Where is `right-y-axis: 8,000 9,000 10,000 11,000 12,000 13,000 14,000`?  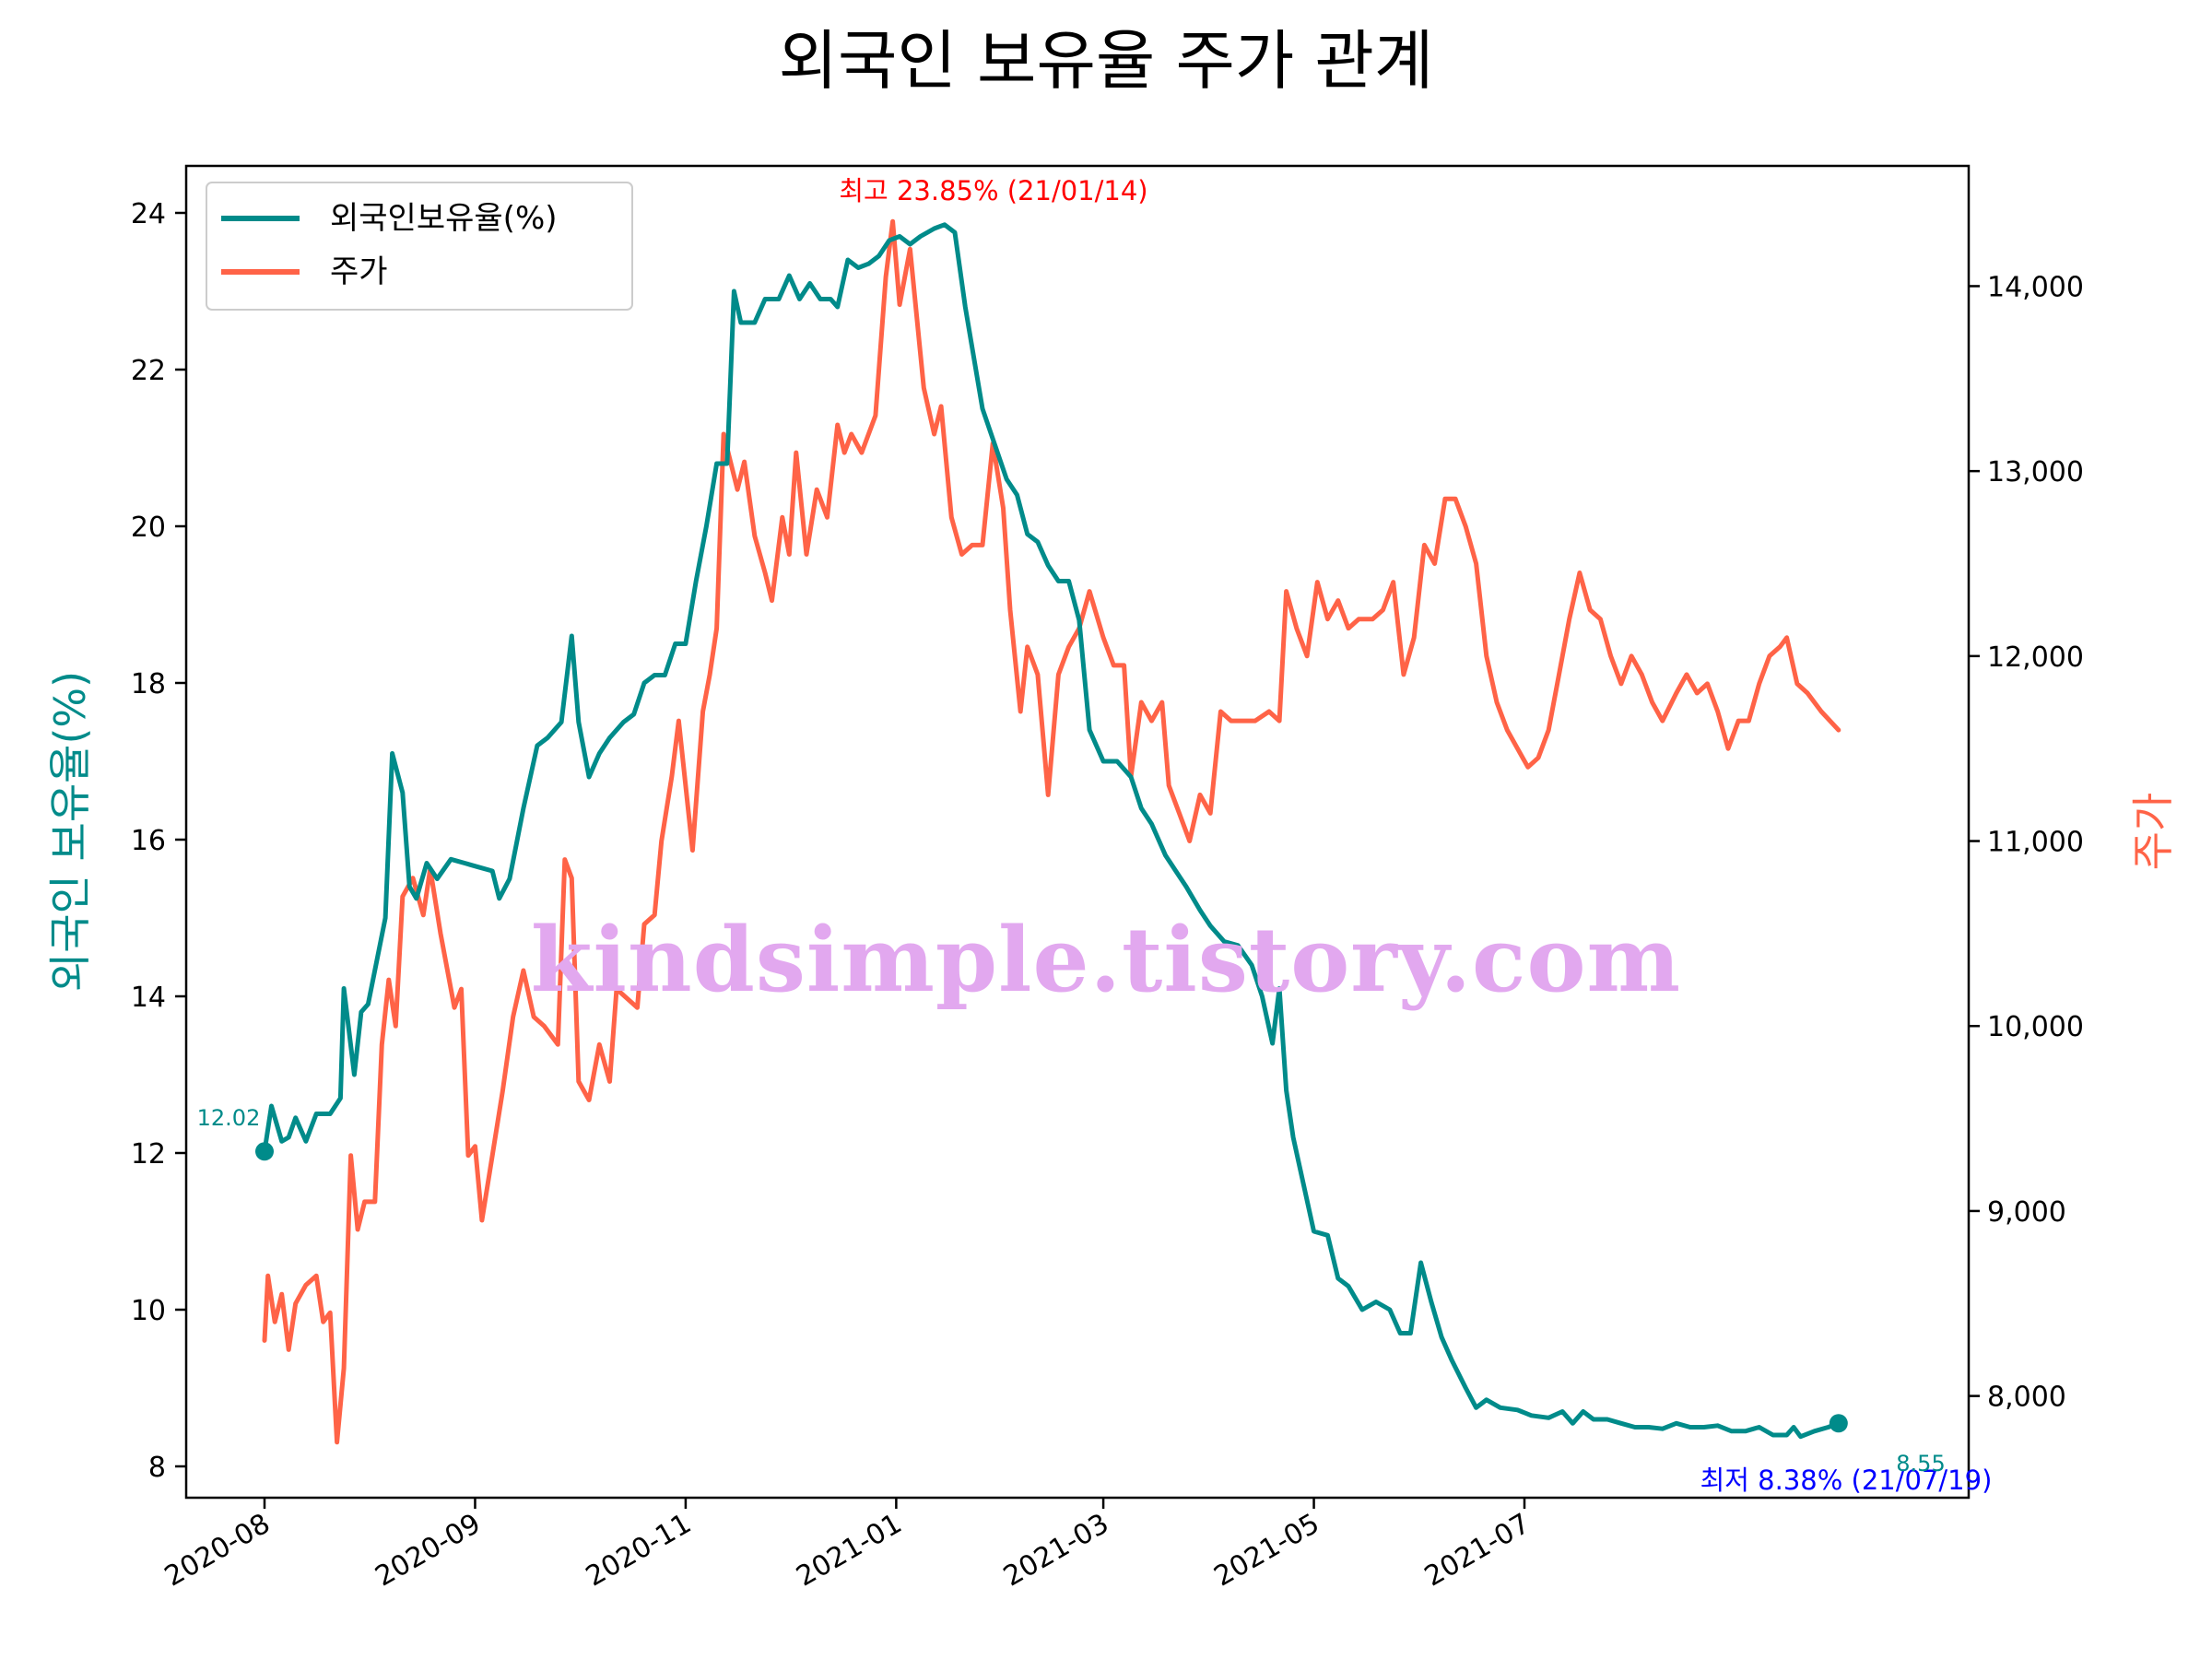 right-y-axis: 8,000 9,000 10,000 11,000 12,000 13,000 14,000 is located at coordinates (2026, 842).